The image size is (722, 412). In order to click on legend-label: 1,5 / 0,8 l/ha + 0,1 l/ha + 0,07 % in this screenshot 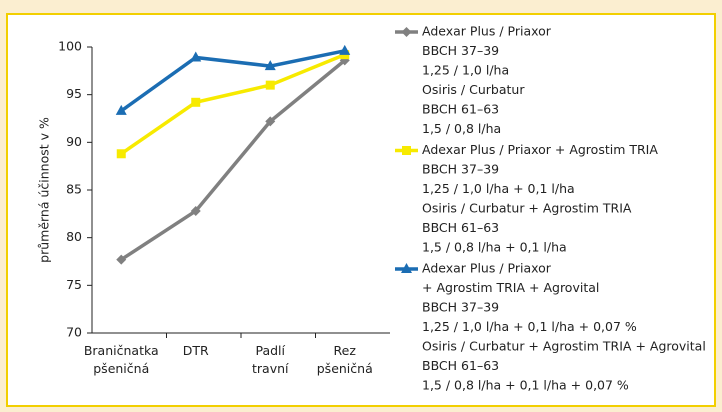, I will do `click(525, 385)`.